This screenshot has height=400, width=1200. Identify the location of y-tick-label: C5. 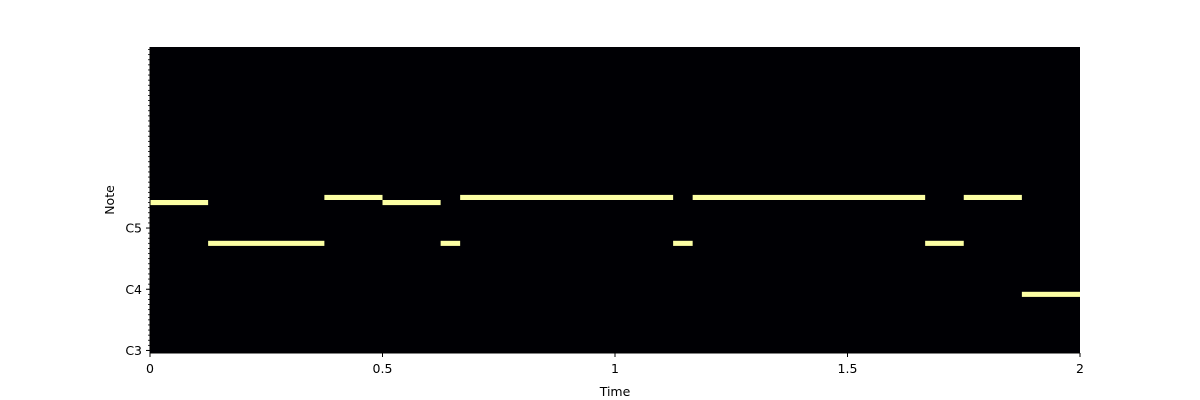
(133, 228).